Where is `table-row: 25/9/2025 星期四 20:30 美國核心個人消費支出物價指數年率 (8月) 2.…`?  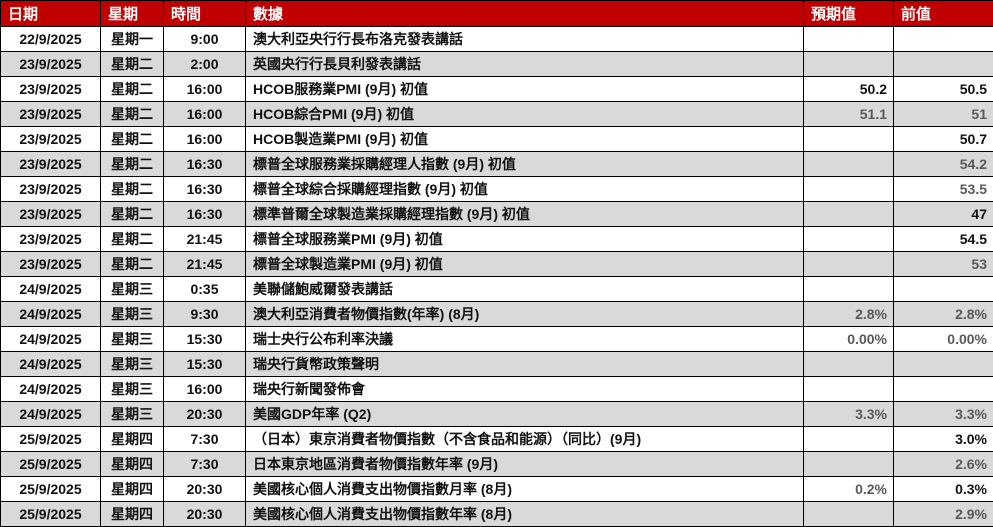
table-row: 25/9/2025 星期四 20:30 美國核心個人消費支出物價指數年率 (8月) 2.… is located at coordinates (496, 514).